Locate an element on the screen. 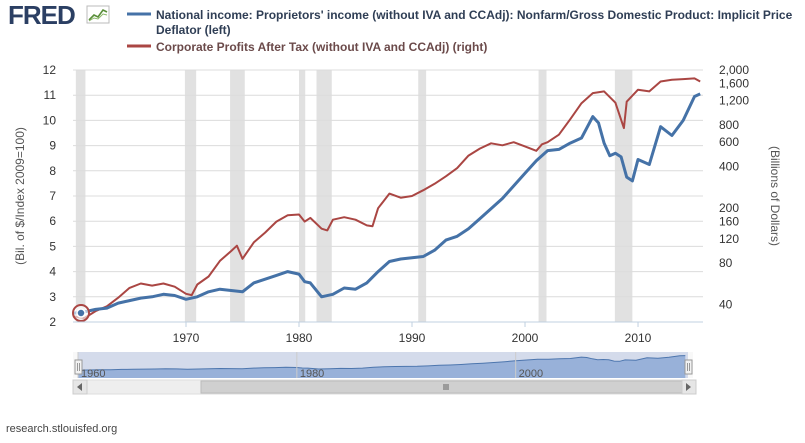  fred-logo: FRED is located at coordinates (59, 15).